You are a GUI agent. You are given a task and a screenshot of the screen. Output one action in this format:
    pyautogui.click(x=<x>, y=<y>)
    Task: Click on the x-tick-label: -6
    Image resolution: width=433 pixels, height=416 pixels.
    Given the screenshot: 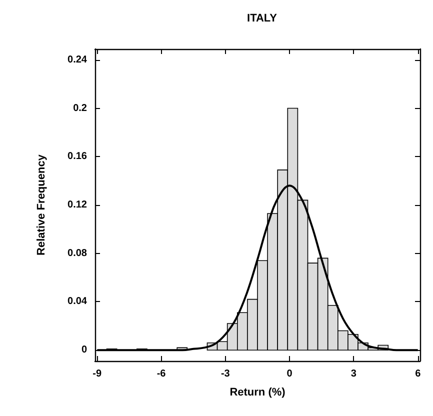 What is the action you would take?
    pyautogui.click(x=161, y=374)
    